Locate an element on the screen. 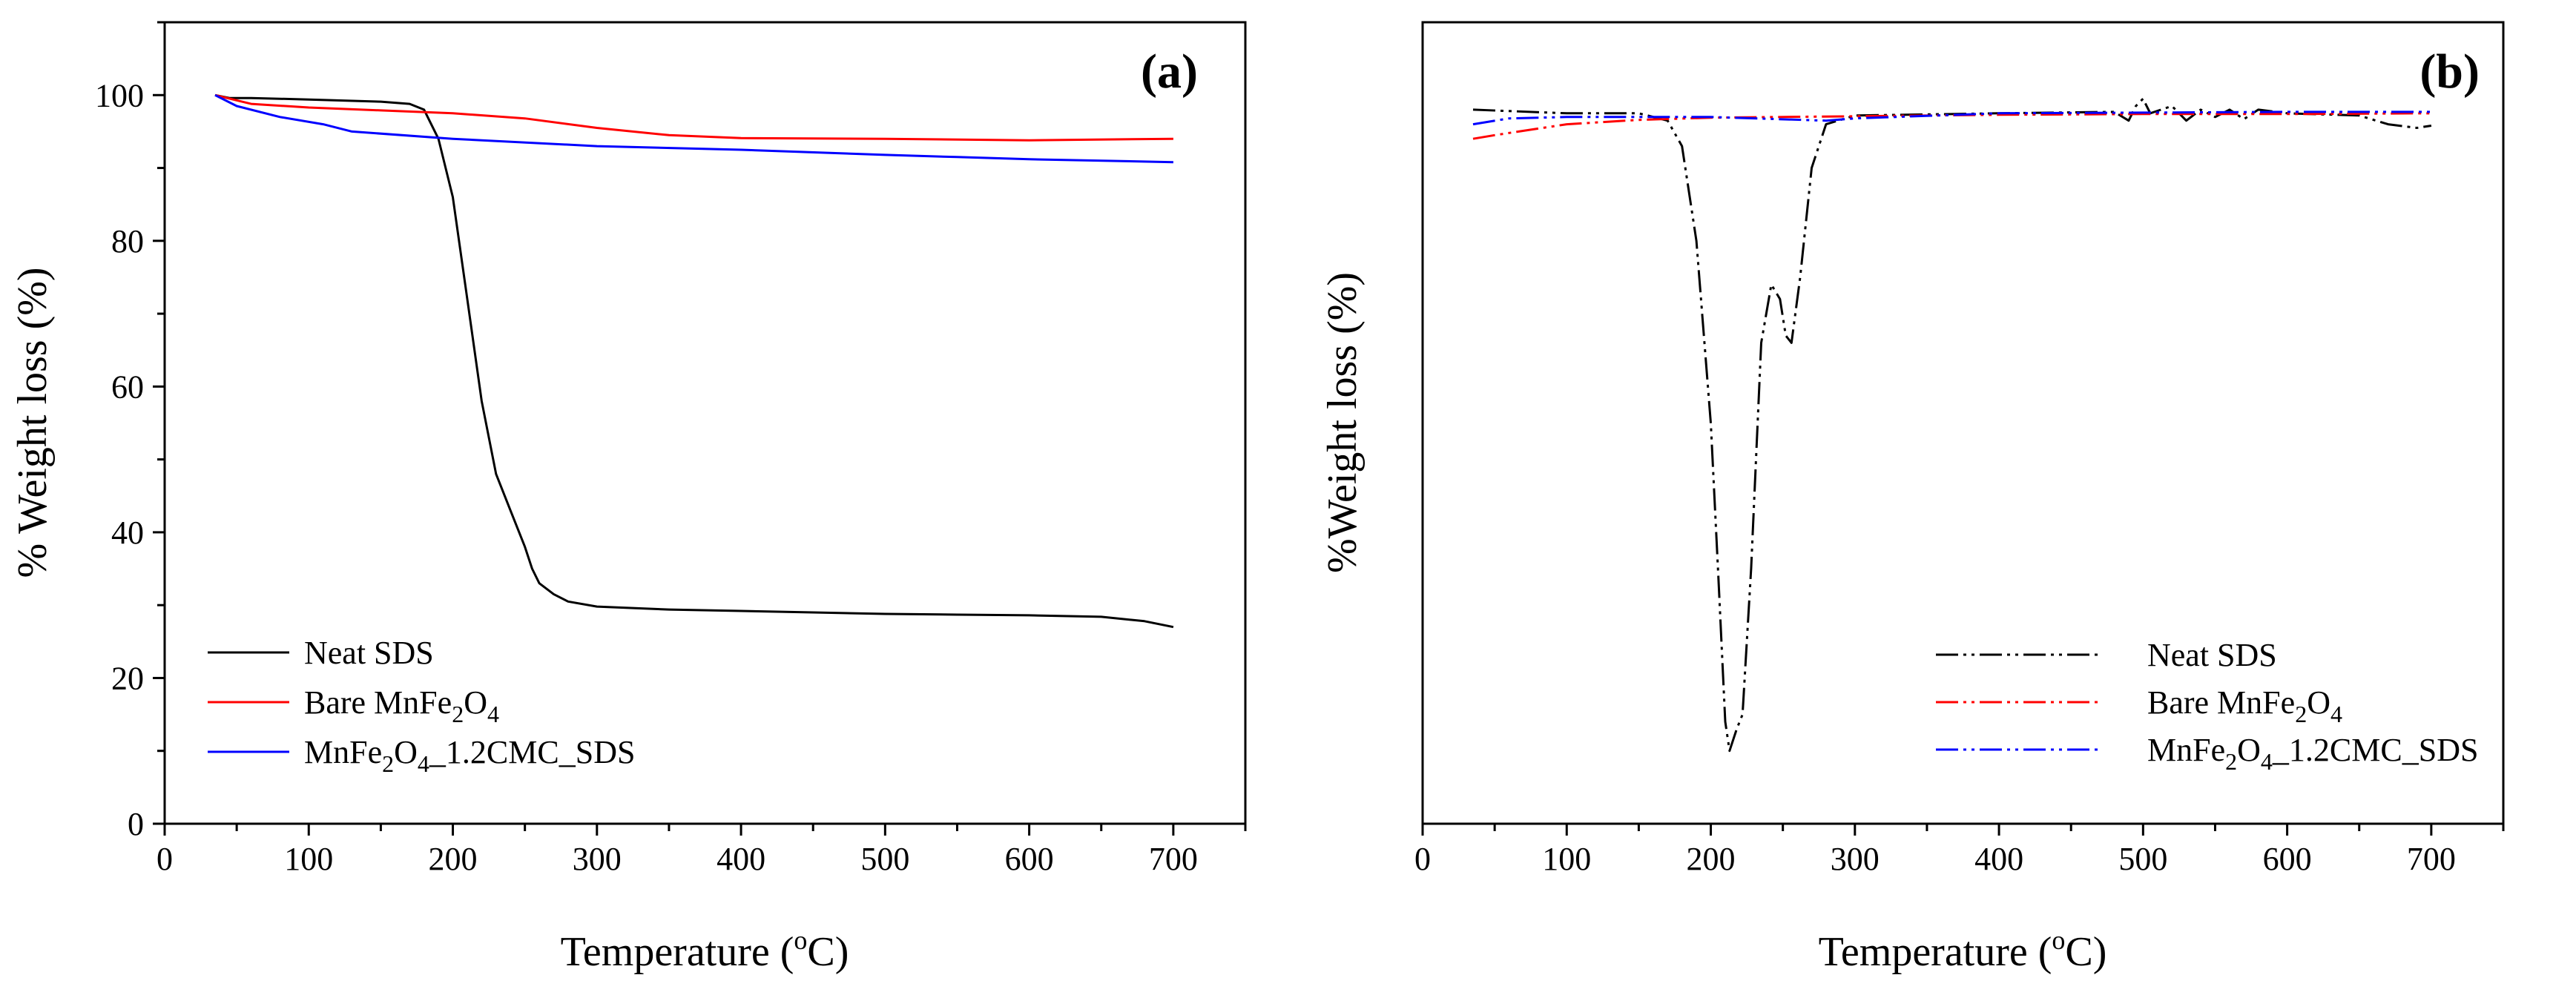  legend-b: Neat SDS Bare MnFe2O4 MnFe2O4_1.2CMC_SDS is located at coordinates (2207, 706).